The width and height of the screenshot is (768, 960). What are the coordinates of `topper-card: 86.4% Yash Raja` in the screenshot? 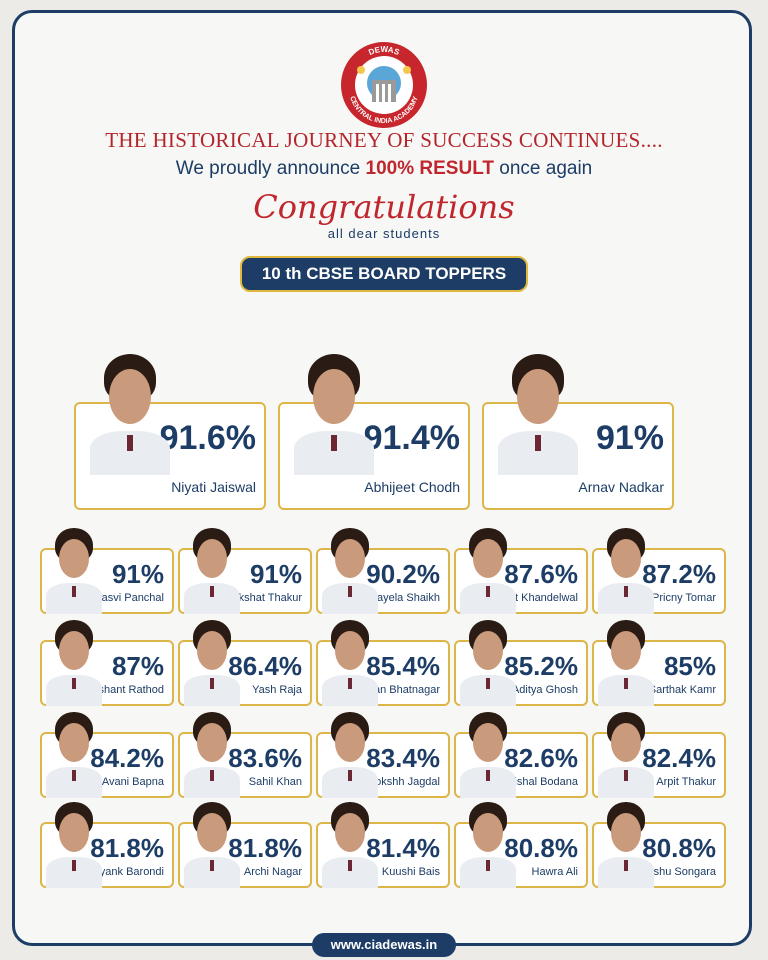 It's located at (245, 673).